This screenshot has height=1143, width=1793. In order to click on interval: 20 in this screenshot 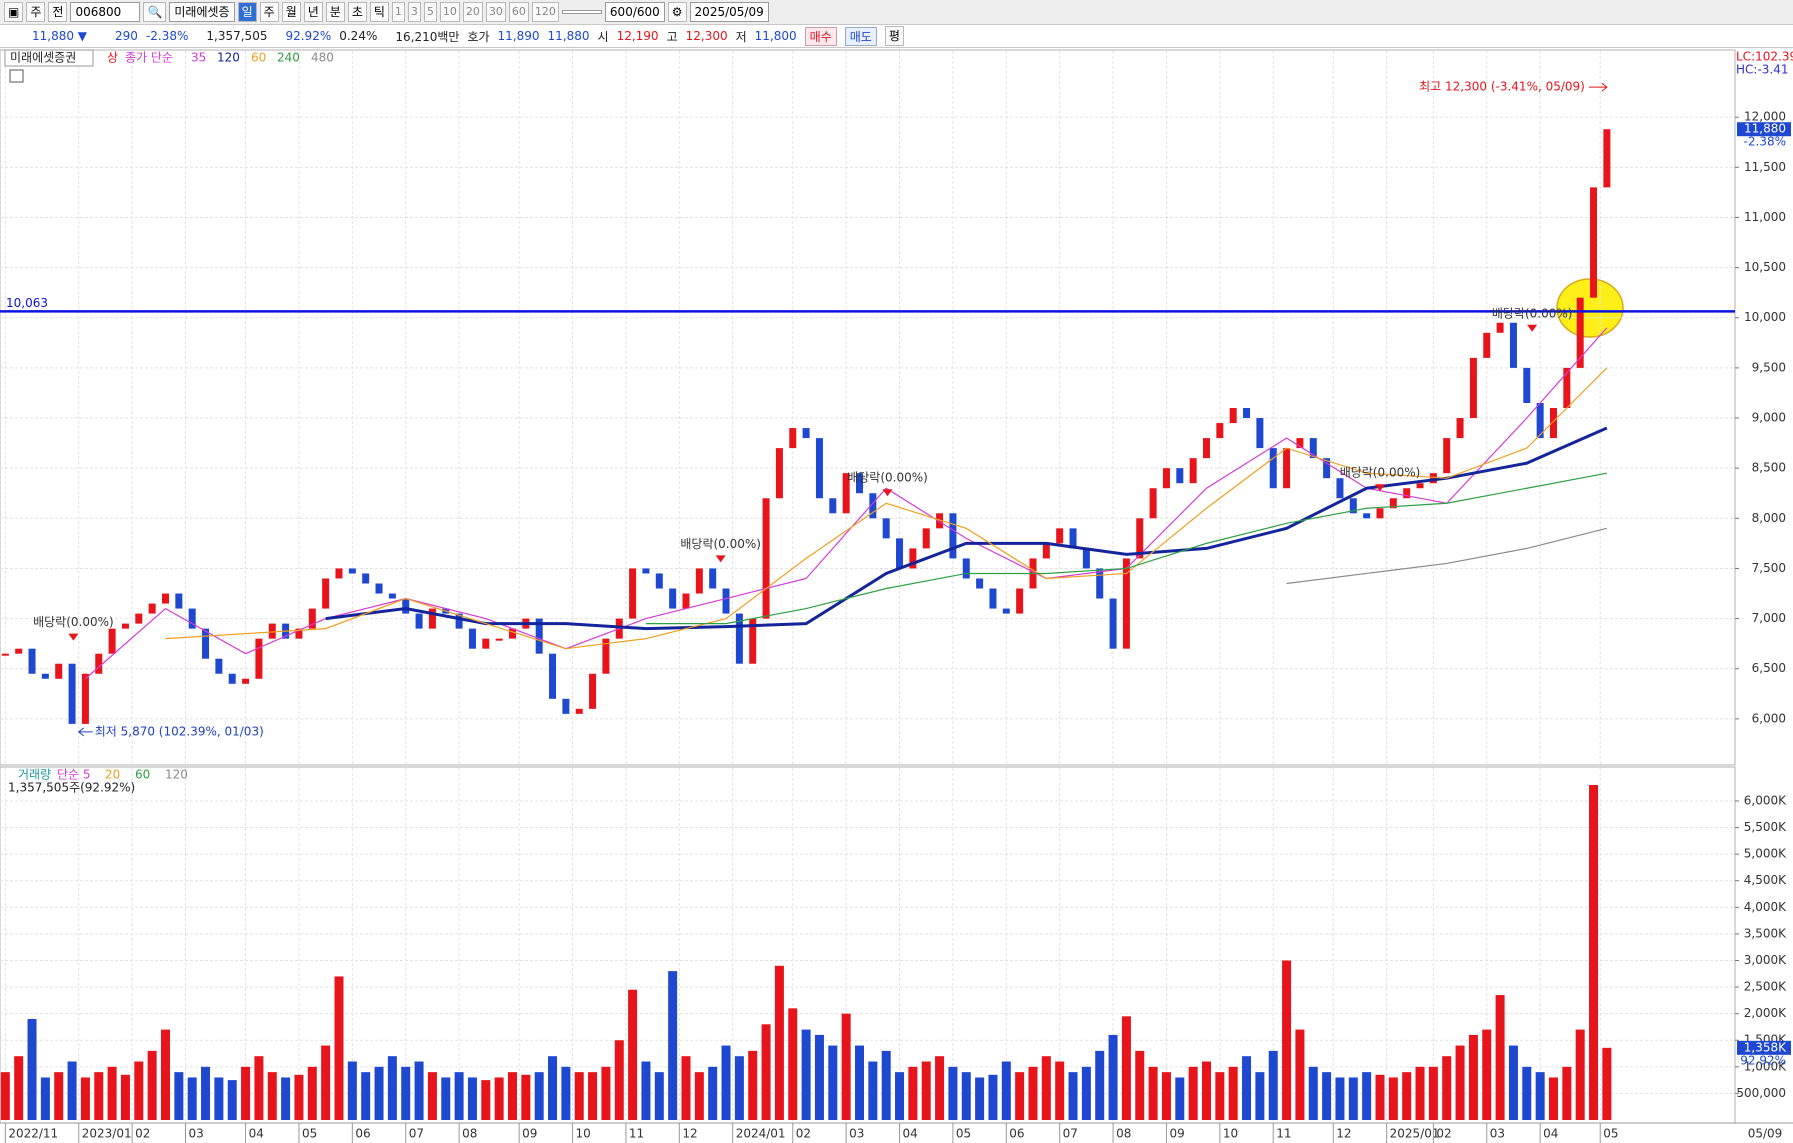, I will do `click(472, 12)`.